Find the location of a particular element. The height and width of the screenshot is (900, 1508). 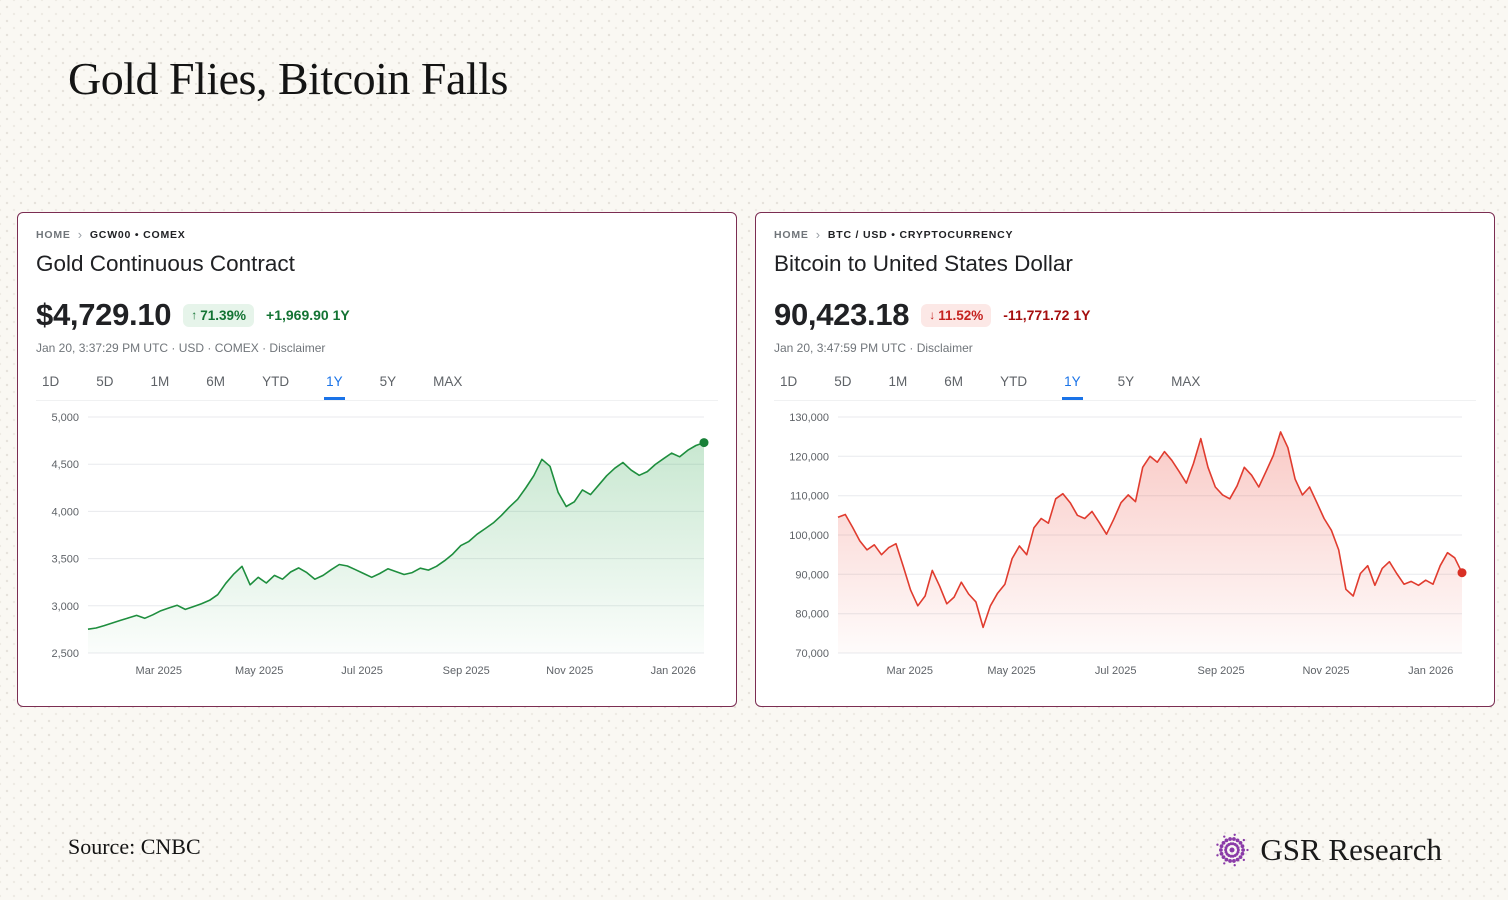

gold-ytick-label: 3,000 is located at coordinates (65, 607).